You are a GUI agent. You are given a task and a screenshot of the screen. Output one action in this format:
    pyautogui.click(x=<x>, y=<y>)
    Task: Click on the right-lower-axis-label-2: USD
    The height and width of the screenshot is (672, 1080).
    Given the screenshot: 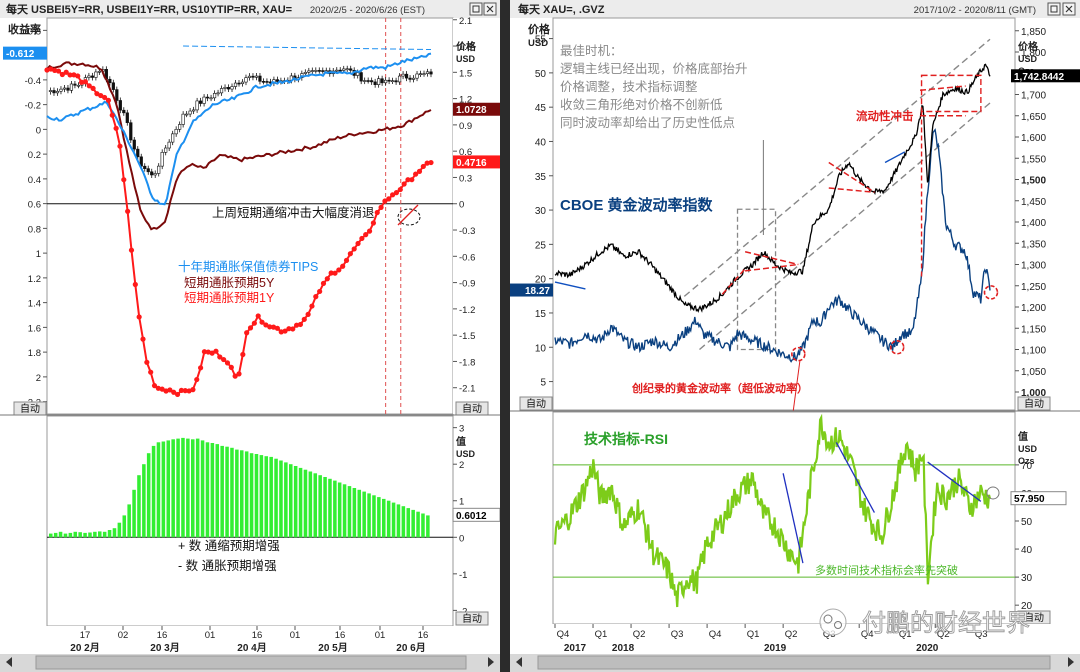 What is the action you would take?
    pyautogui.click(x=1028, y=449)
    